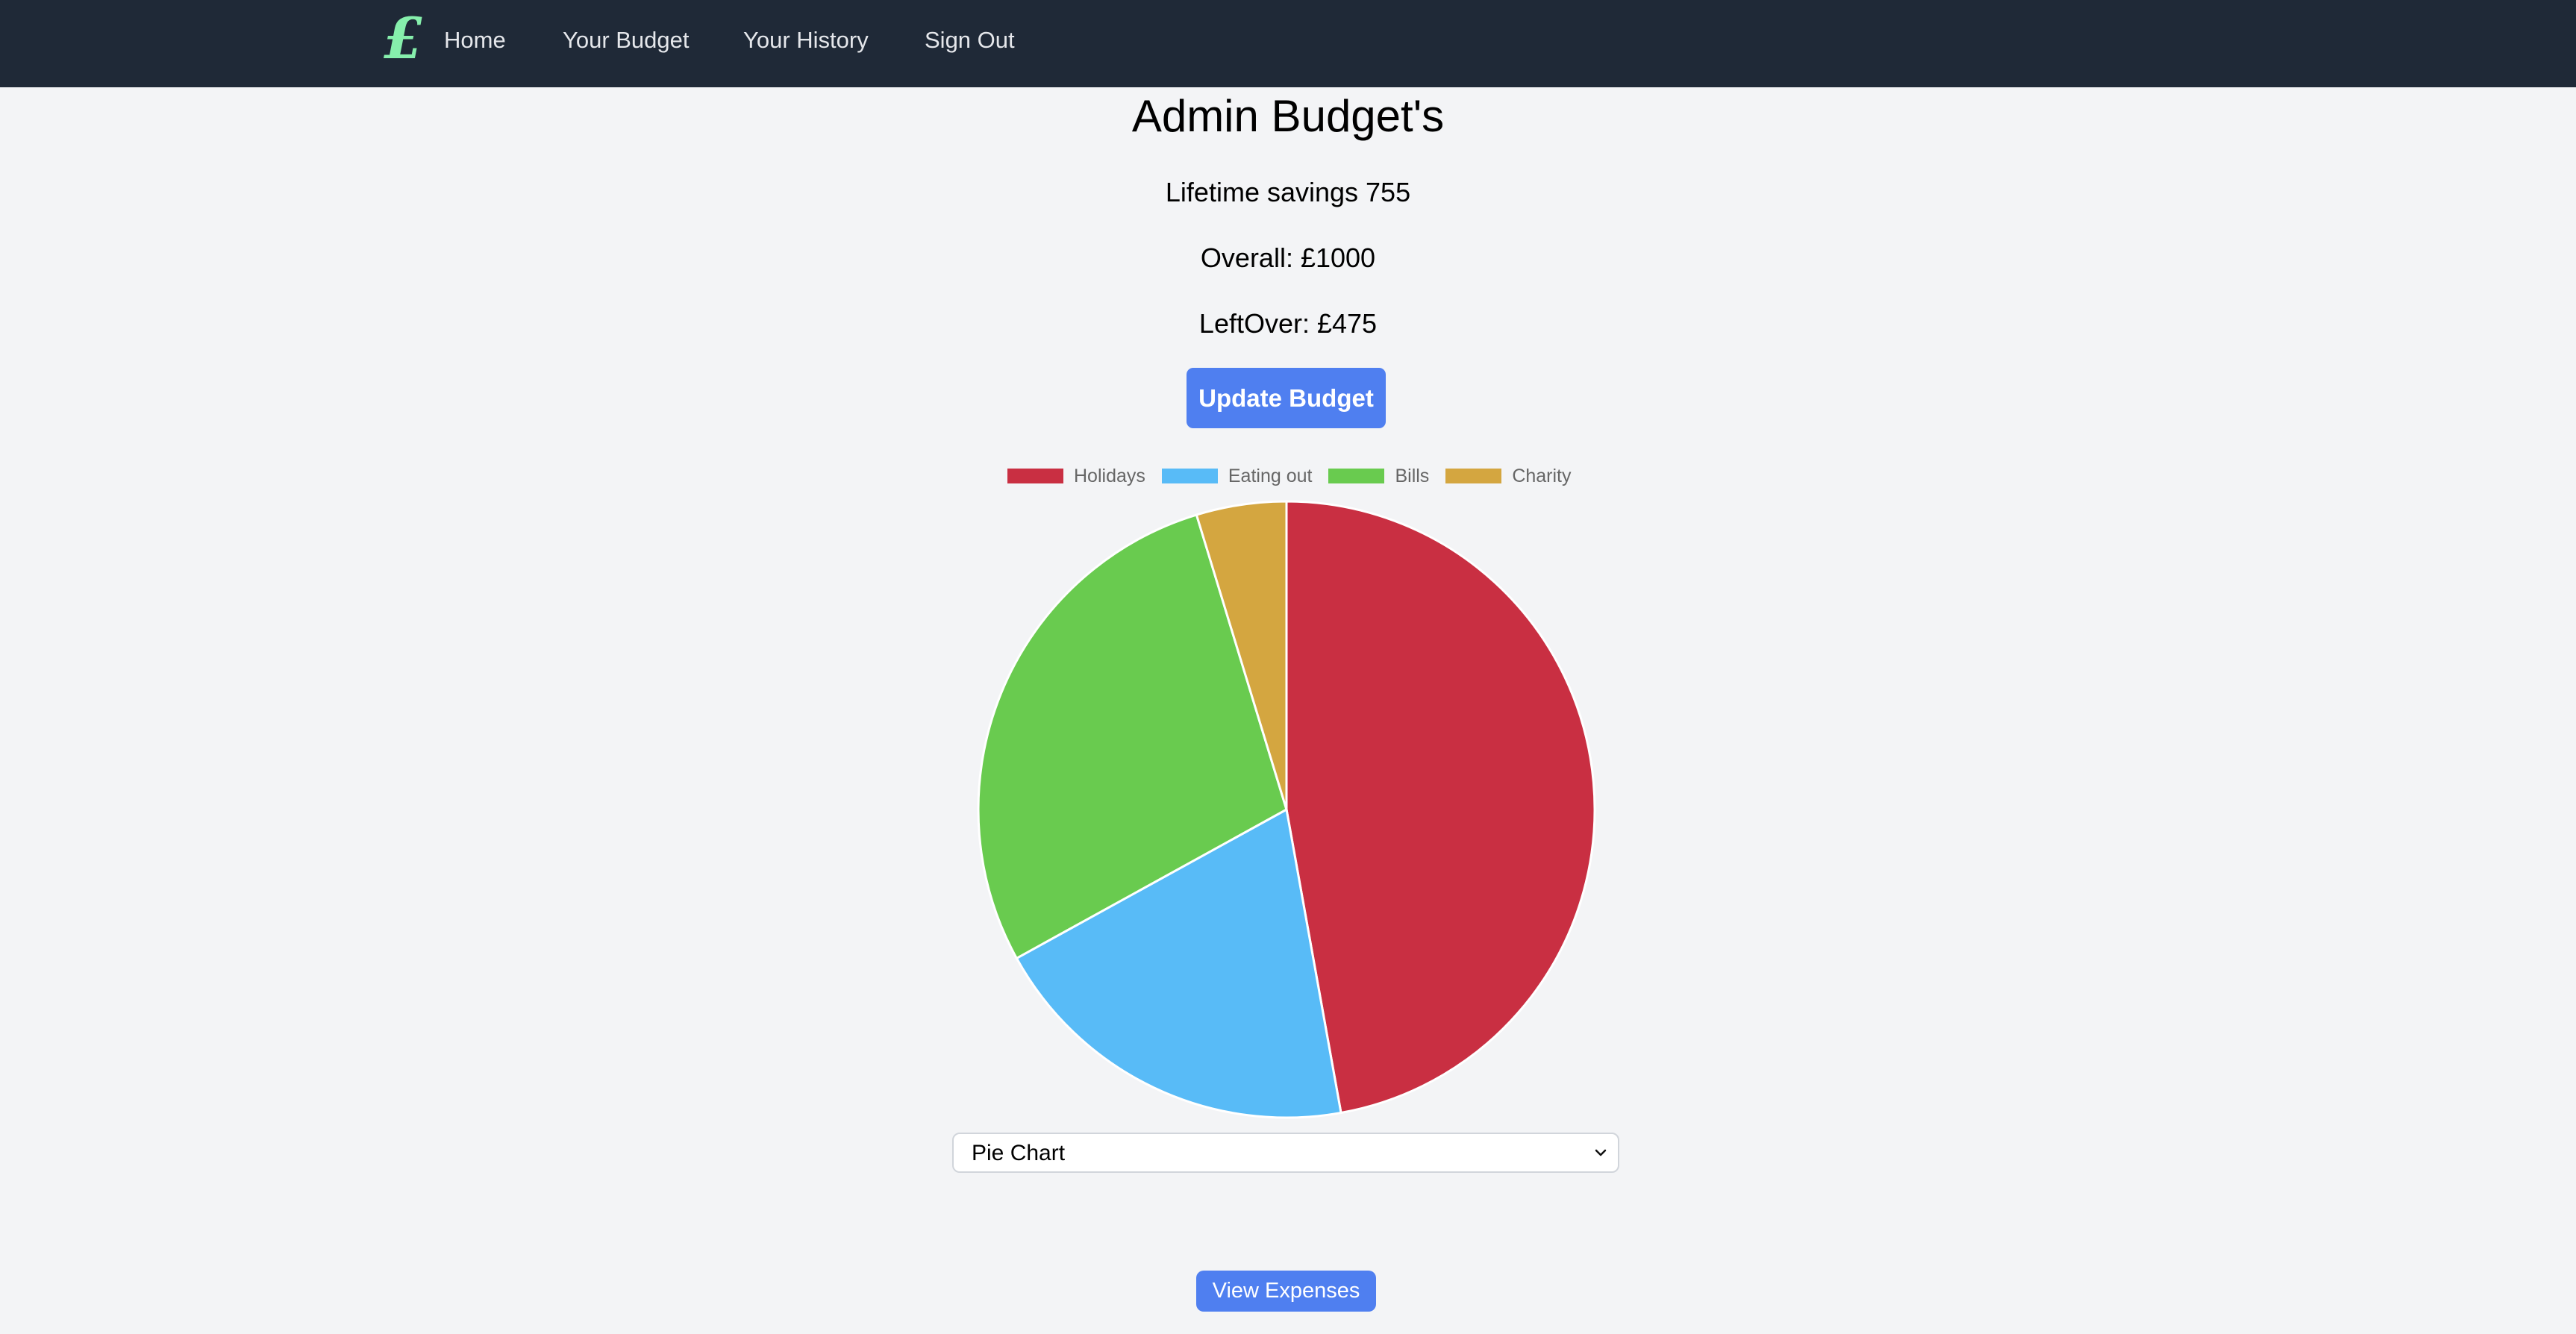  I want to click on nav-link-your-budget: Your Budget, so click(626, 40).